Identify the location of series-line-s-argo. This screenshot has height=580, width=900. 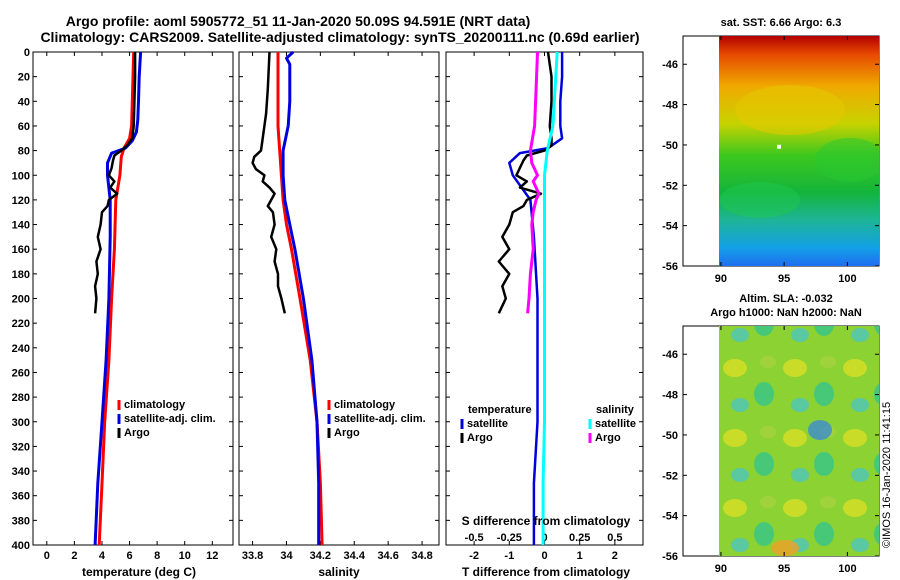
(533, 182).